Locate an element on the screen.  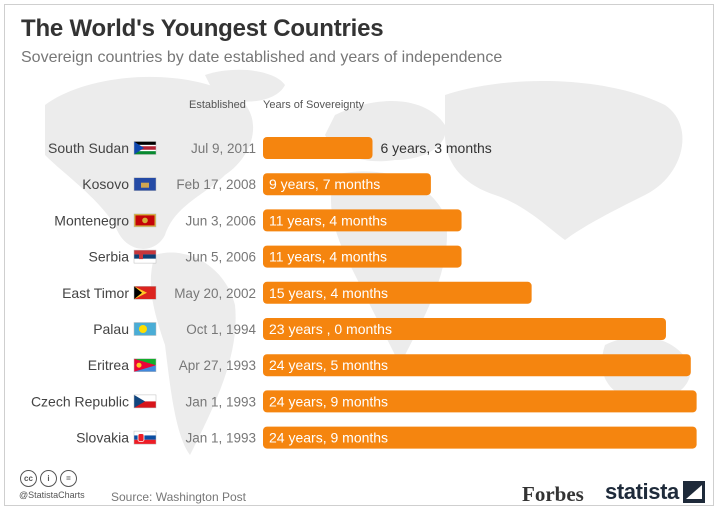
established-date: Apr 27, 1993 is located at coordinates (217, 365).